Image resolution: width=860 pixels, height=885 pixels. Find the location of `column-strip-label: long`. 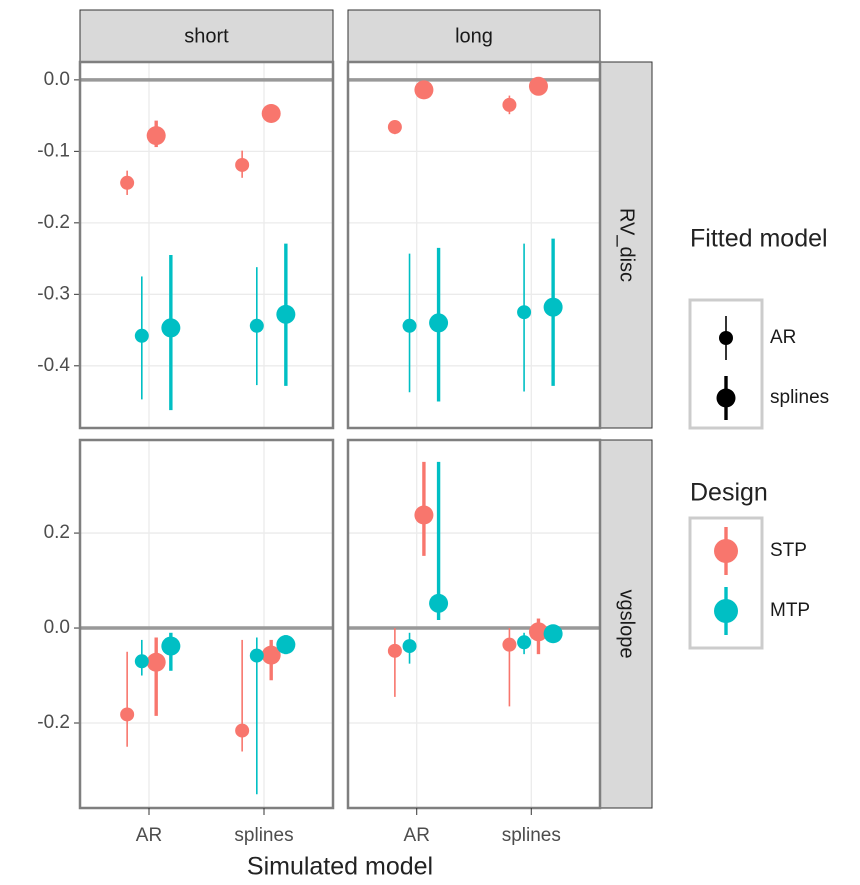

column-strip-label: long is located at coordinates (474, 36).